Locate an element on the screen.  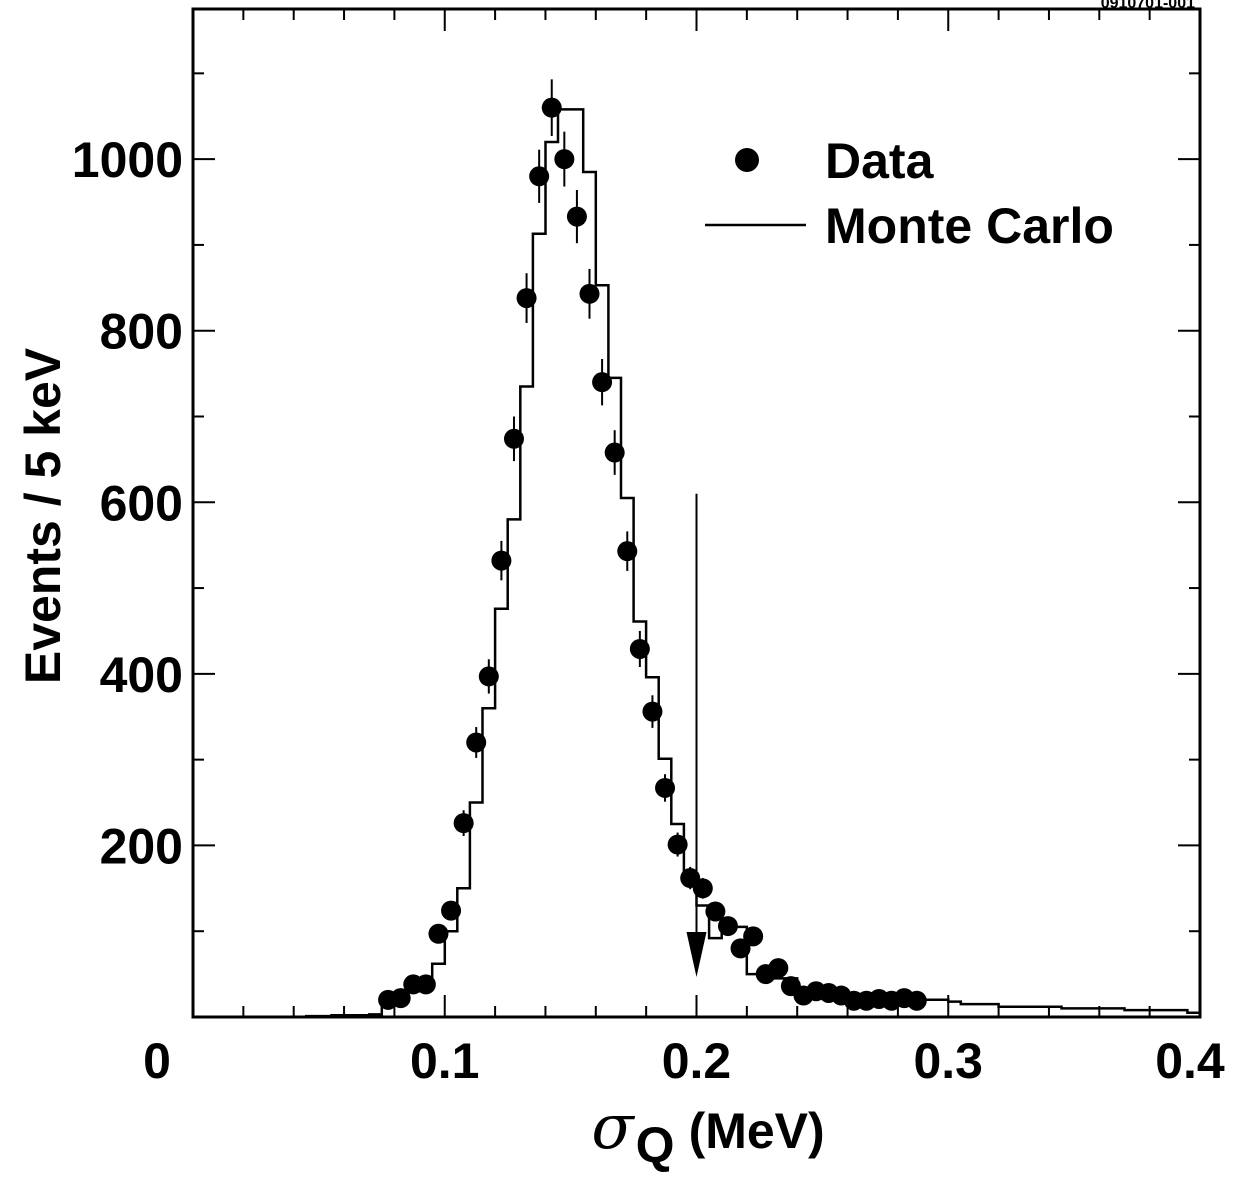
svg-text:σQ(MeV): σQ (MeV) is located at coordinates (707, 1131).